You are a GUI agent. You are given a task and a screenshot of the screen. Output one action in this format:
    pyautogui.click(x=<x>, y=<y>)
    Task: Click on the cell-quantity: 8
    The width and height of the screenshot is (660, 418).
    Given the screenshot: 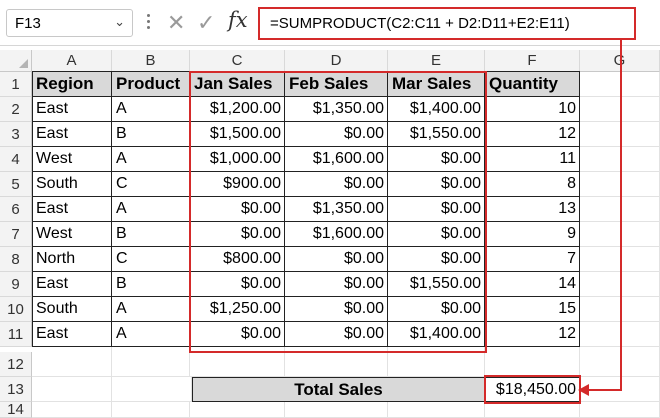 What is the action you would take?
    pyautogui.click(x=532, y=184)
    